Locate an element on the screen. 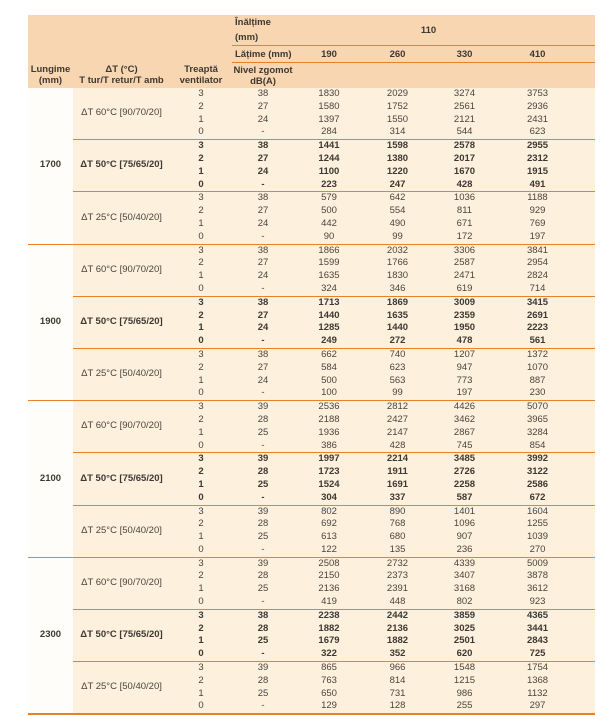  output-value-cell: 2373 is located at coordinates (397, 577).